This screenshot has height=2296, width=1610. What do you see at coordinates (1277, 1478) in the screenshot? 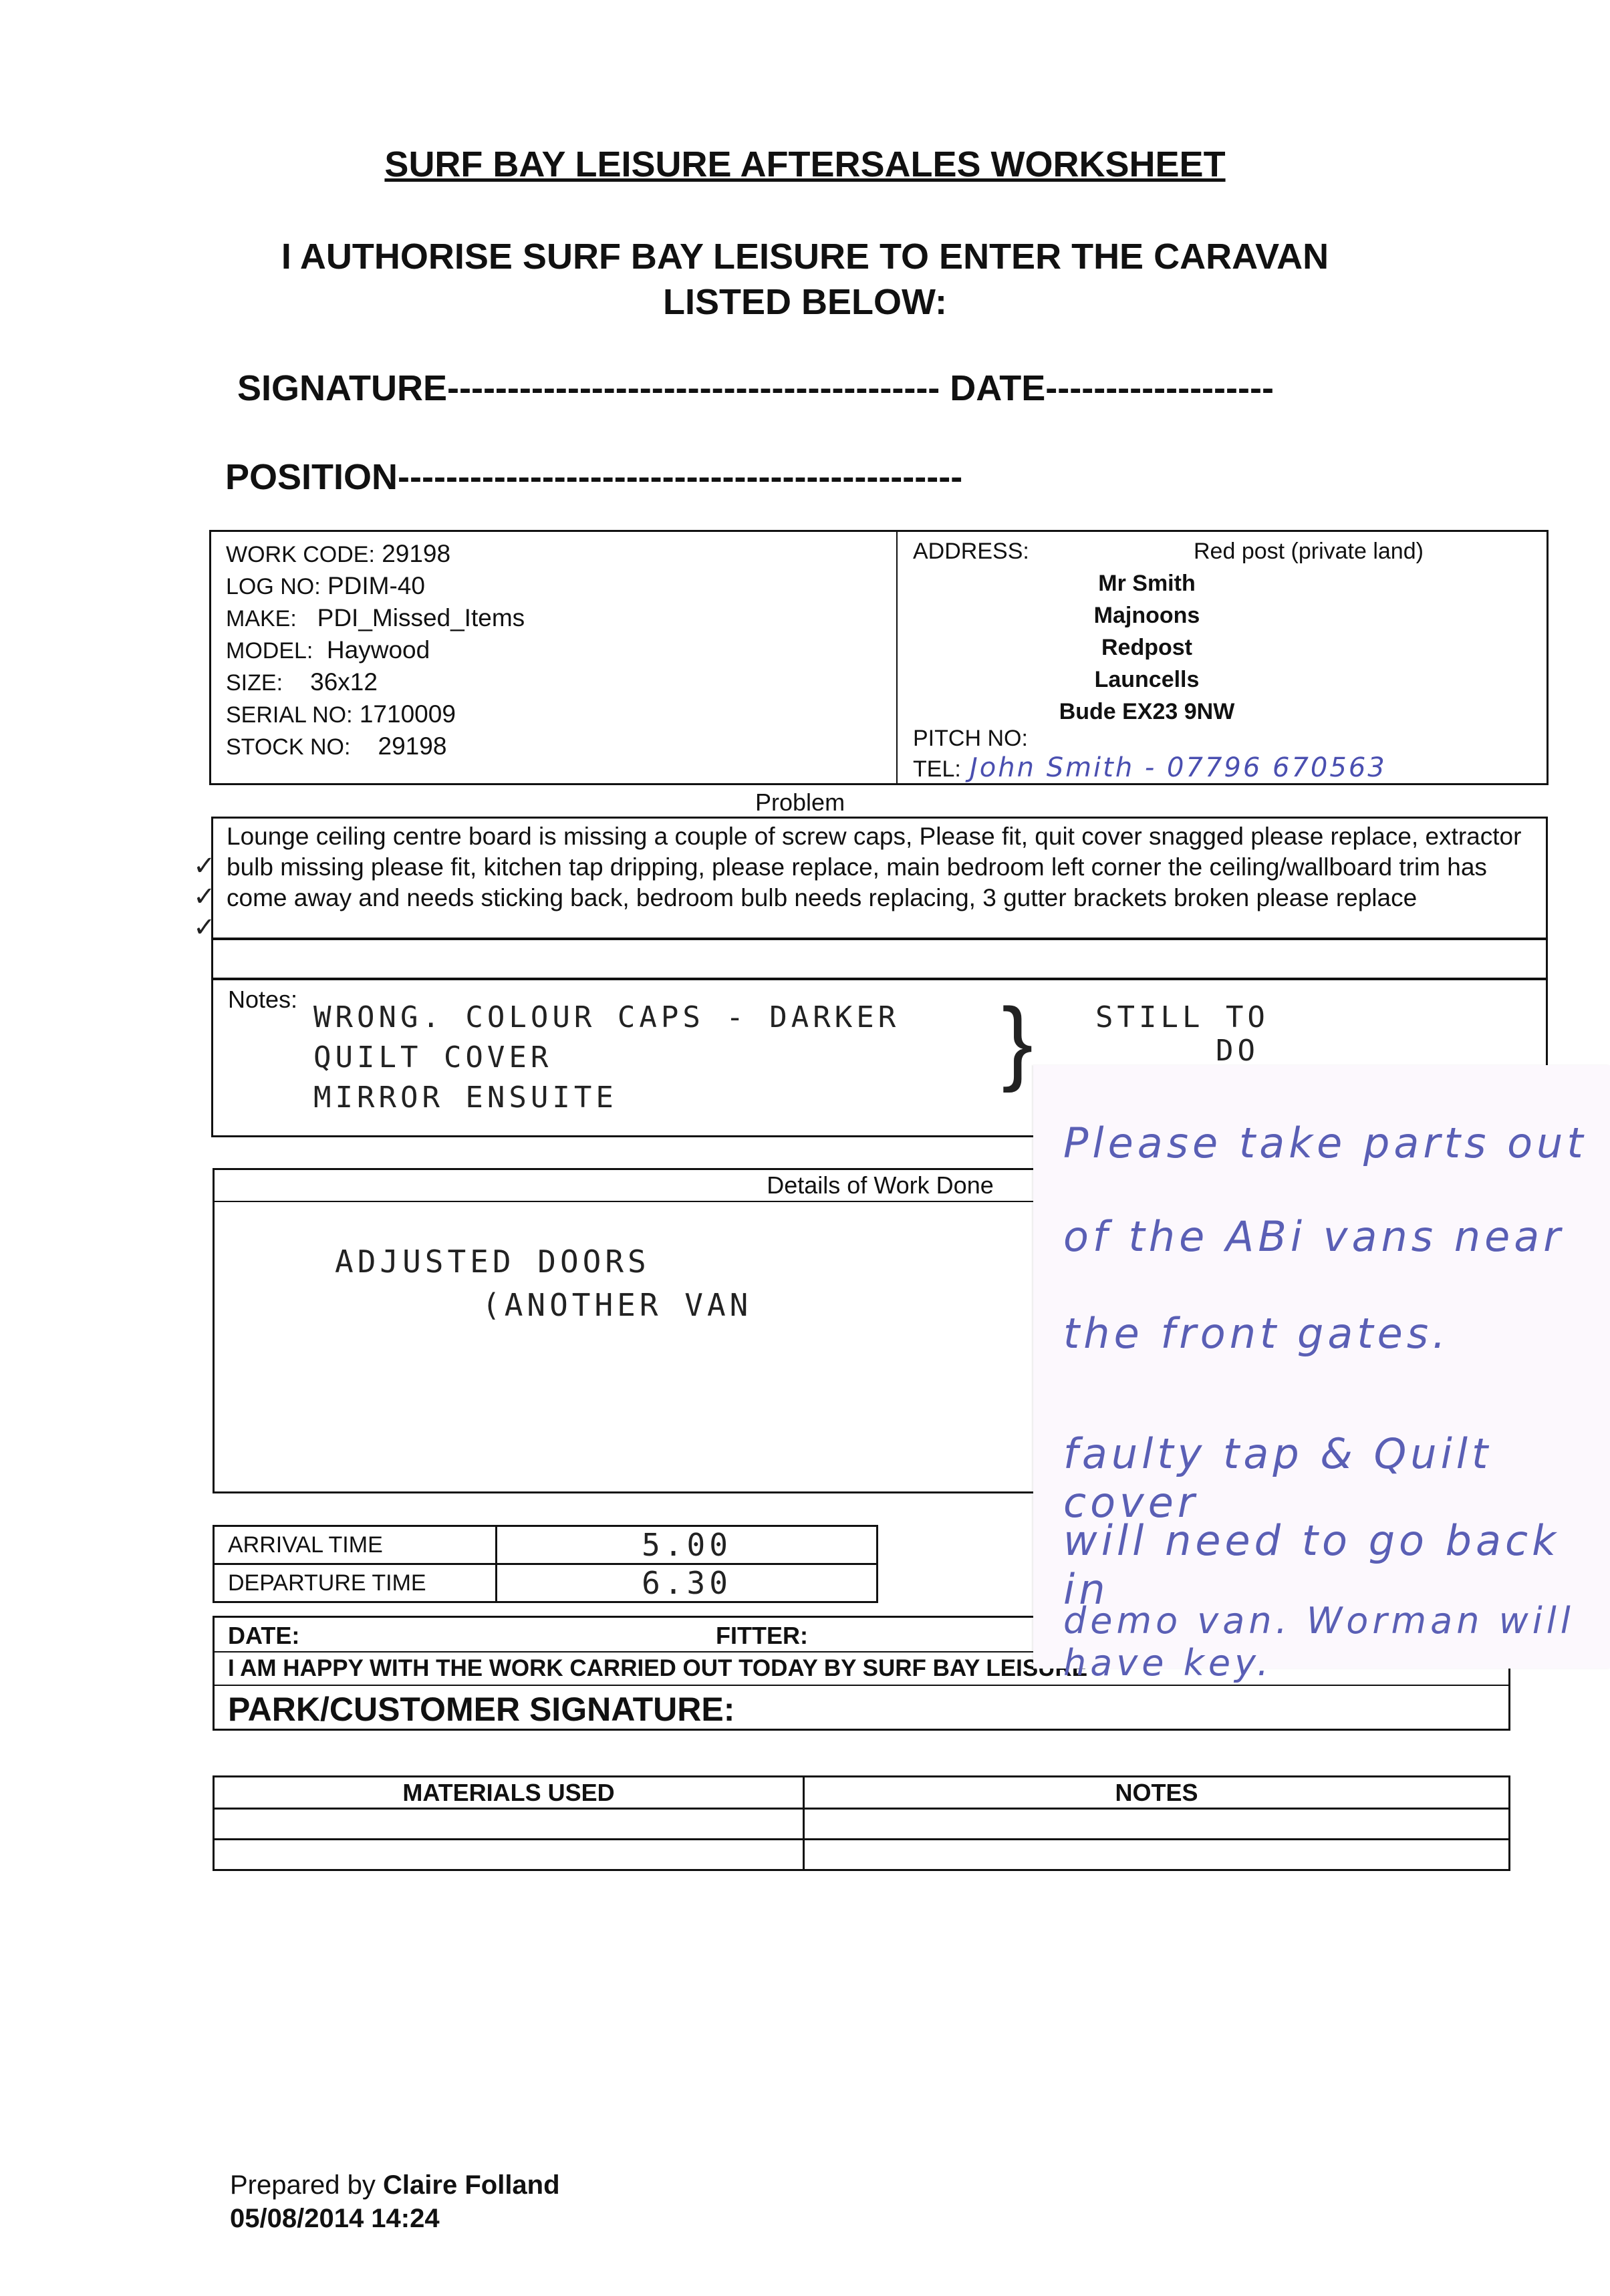
I see `sticky-line: faulty tap & Quilt cover` at bounding box center [1277, 1478].